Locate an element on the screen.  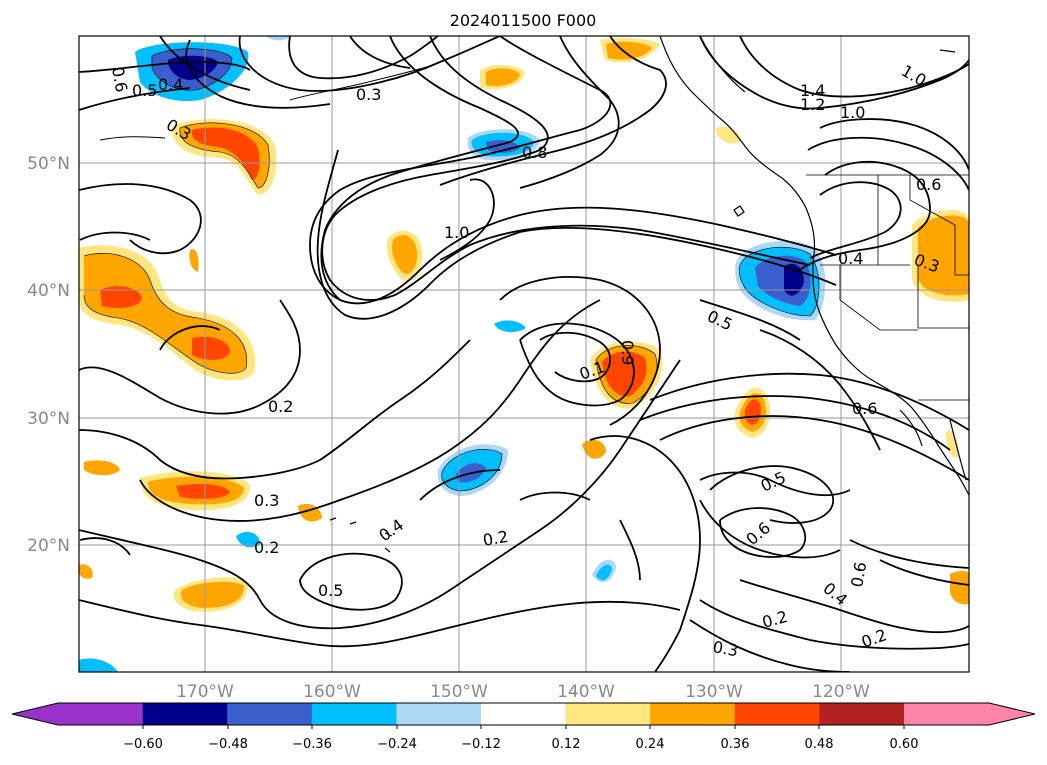
lat-label-20n: 20°N is located at coordinates (48, 546).